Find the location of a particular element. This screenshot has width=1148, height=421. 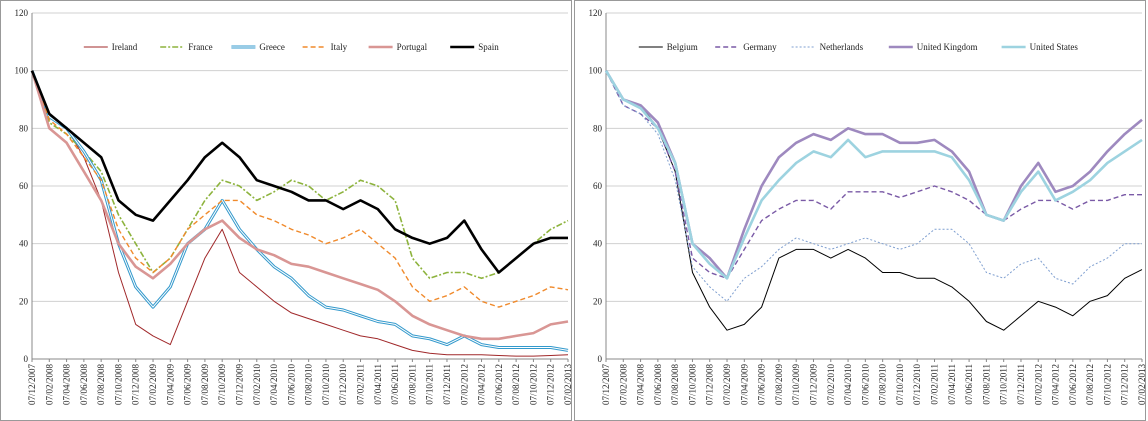

legend-label: United Kingdom is located at coordinates (947, 47).